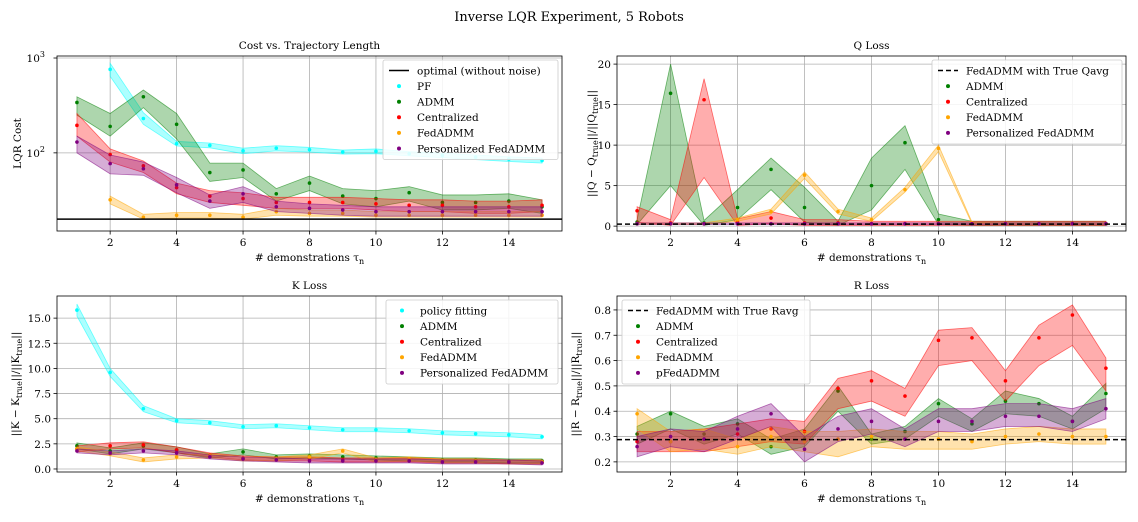 This screenshot has height=522, width=1138. I want to click on tick-label-x: 12, so click(1005, 484).